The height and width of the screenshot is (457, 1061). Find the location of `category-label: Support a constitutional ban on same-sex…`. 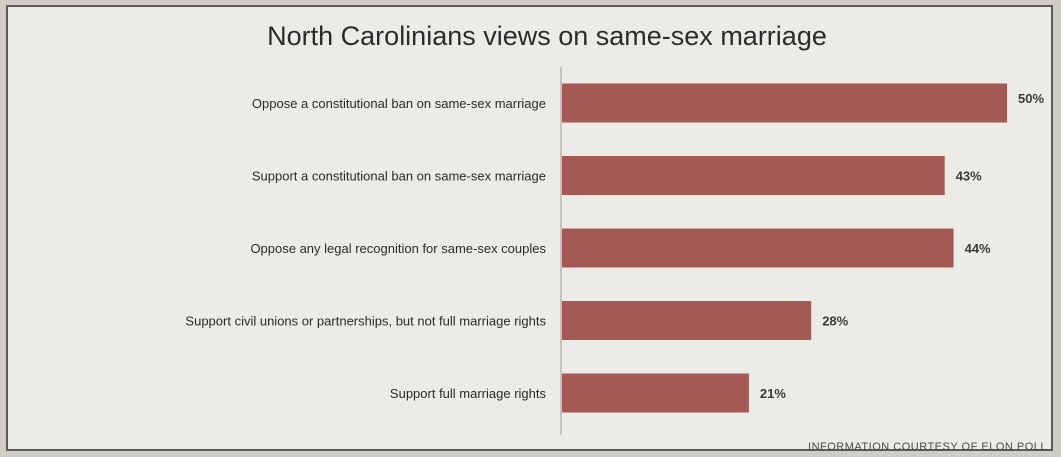

category-label: Support a constitutional ban on same-sex… is located at coordinates (399, 176).